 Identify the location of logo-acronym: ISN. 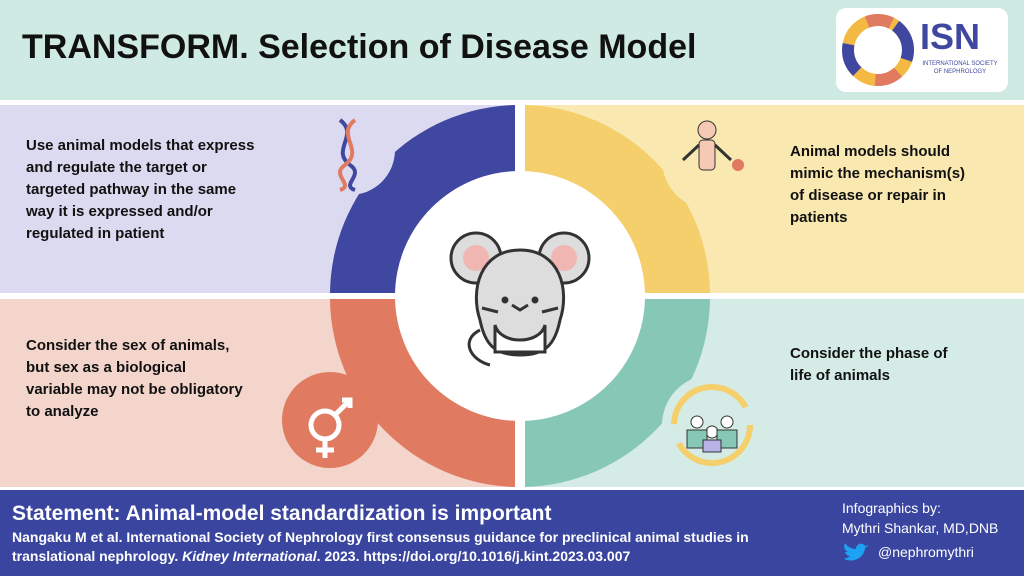
(950, 36).